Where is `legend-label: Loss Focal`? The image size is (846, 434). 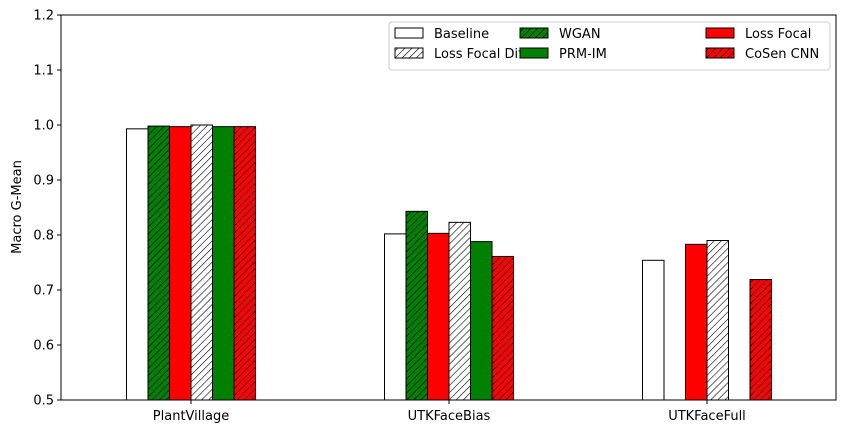 legend-label: Loss Focal is located at coordinates (778, 34).